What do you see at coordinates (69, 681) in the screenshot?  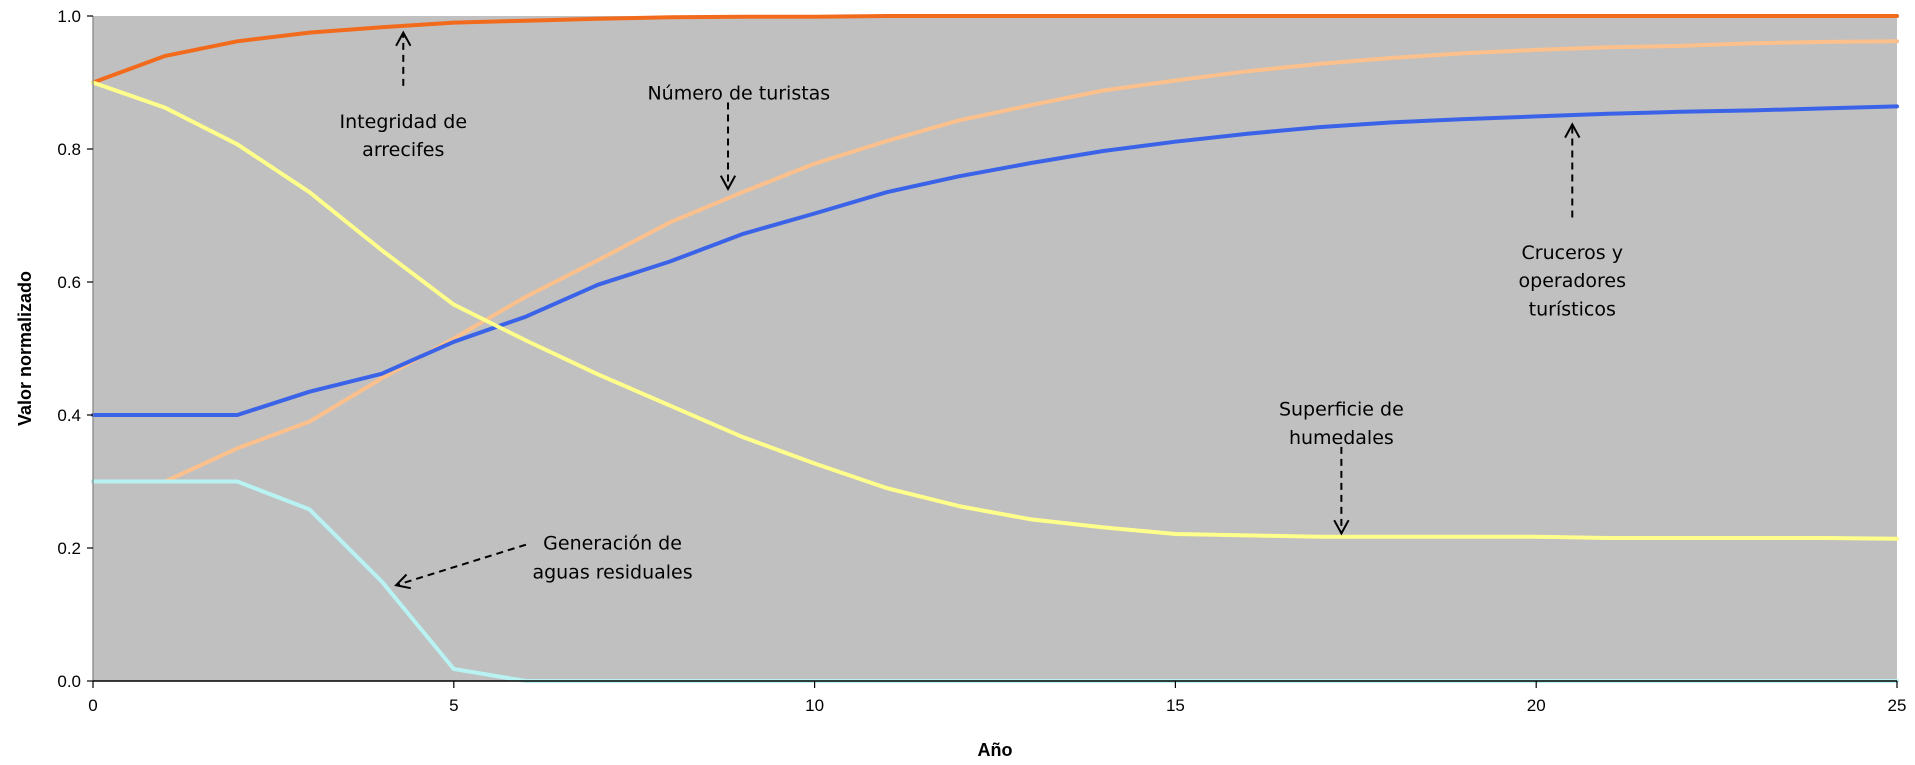 I see `y-tick-label: 0.0` at bounding box center [69, 681].